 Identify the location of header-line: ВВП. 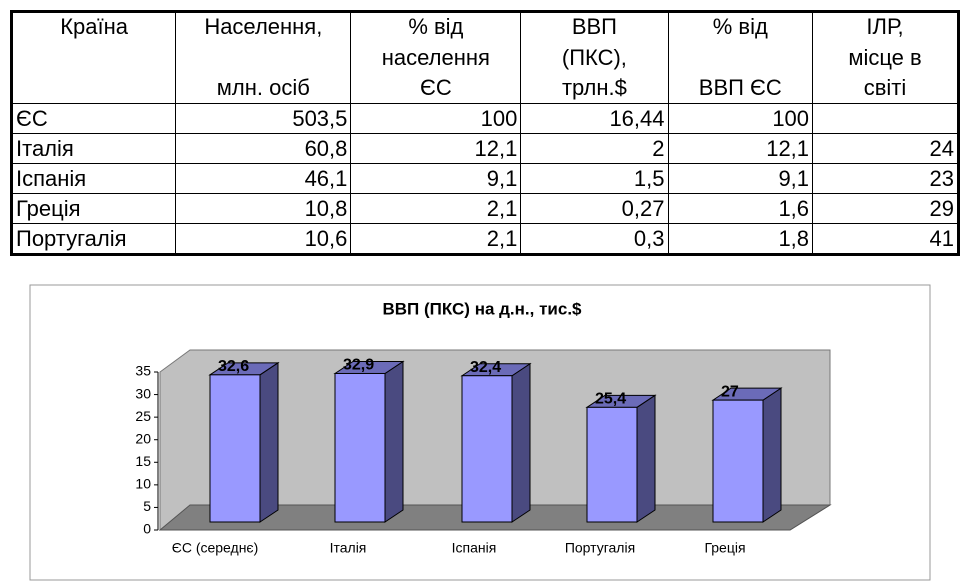
(594, 26).